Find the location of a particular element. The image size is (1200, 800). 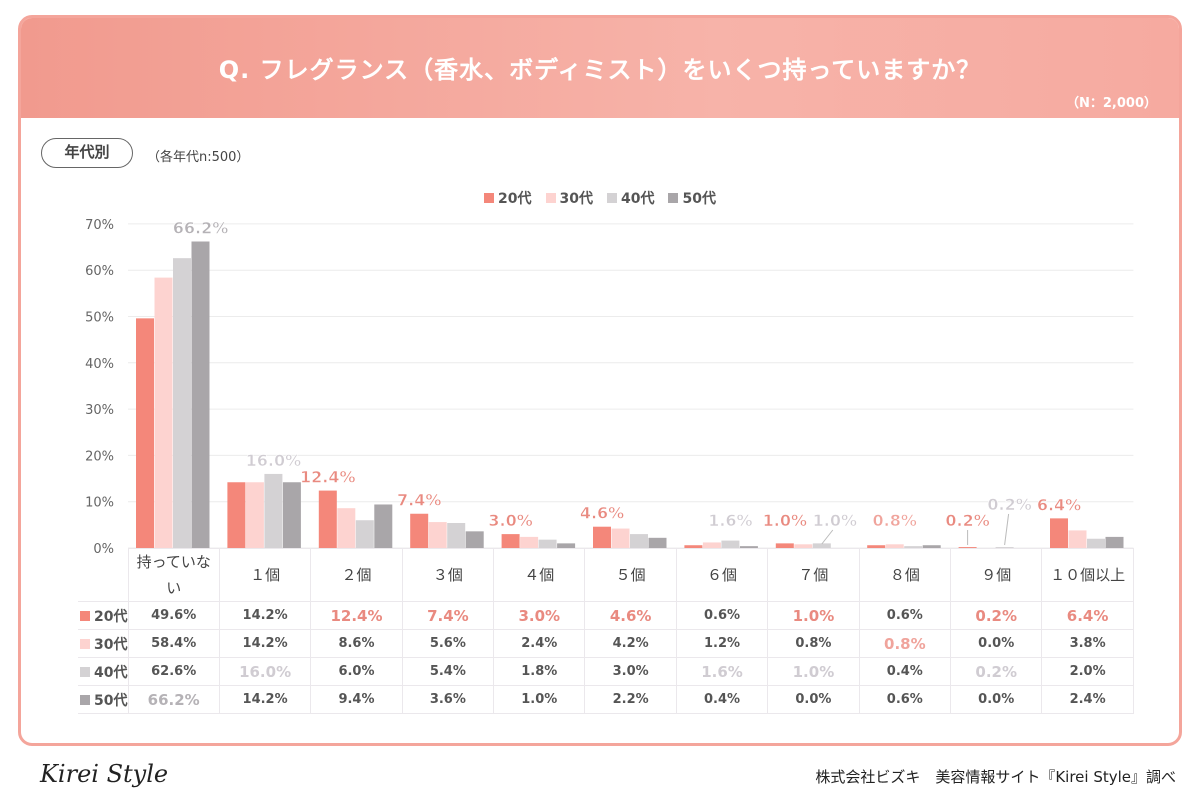

chart-title: Q. フレグランス（香水、ボディミスト）をいくつ持っていますか？ is located at coordinates (600, 70).